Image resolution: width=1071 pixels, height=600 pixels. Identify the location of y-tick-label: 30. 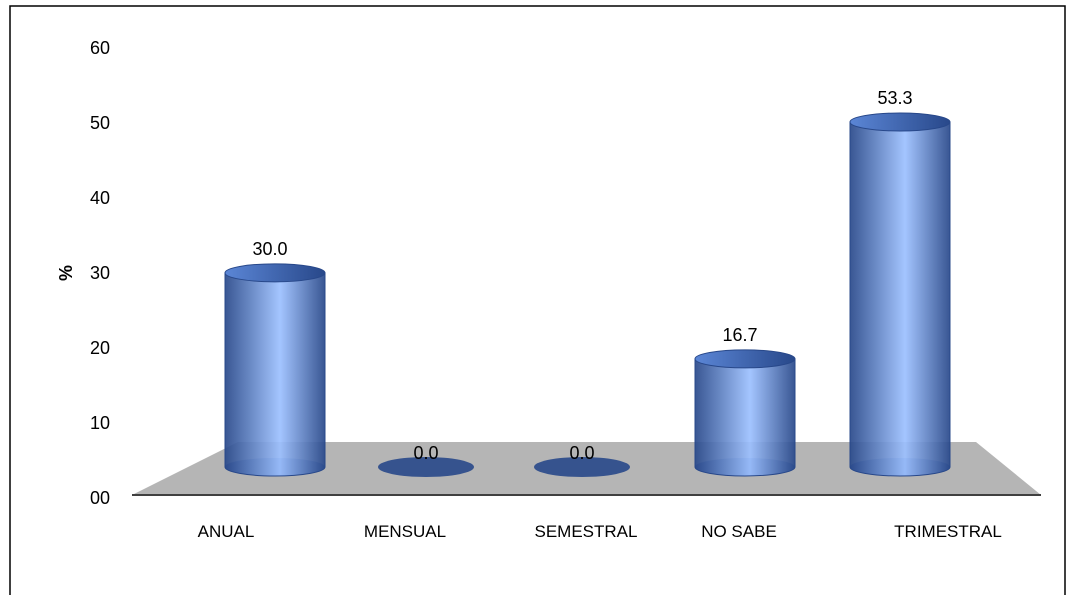
(100, 273).